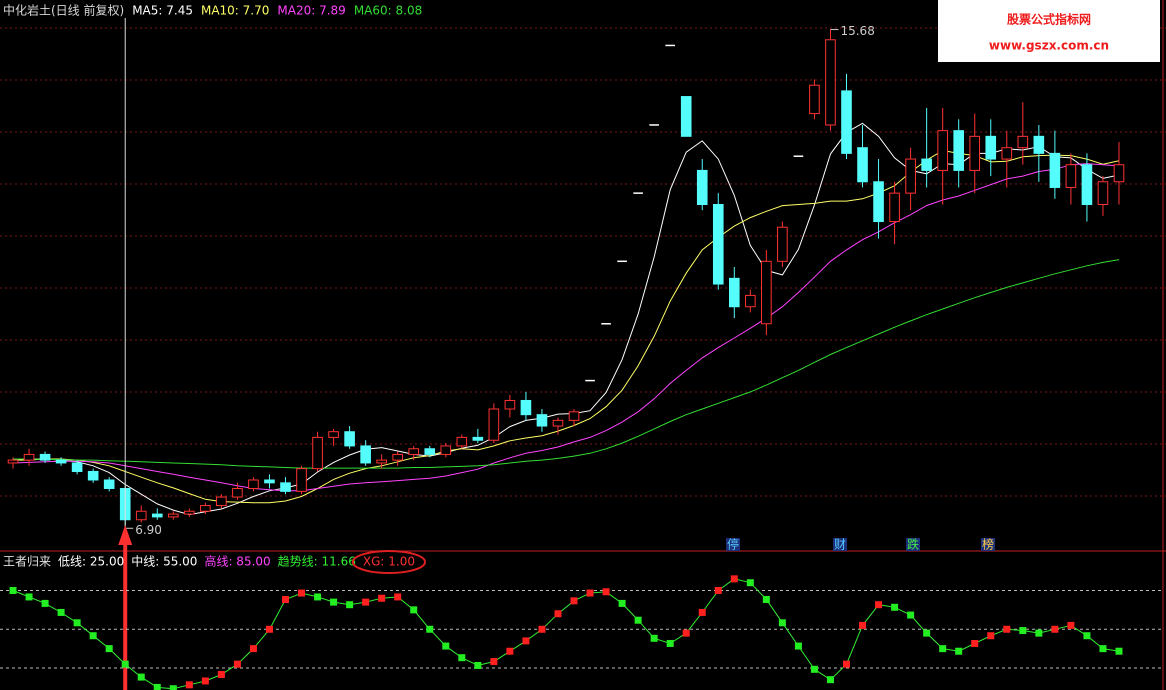 This screenshot has height=690, width=1166. What do you see at coordinates (857, 31) in the screenshot?
I see `annotation-label: 15.68` at bounding box center [857, 31].